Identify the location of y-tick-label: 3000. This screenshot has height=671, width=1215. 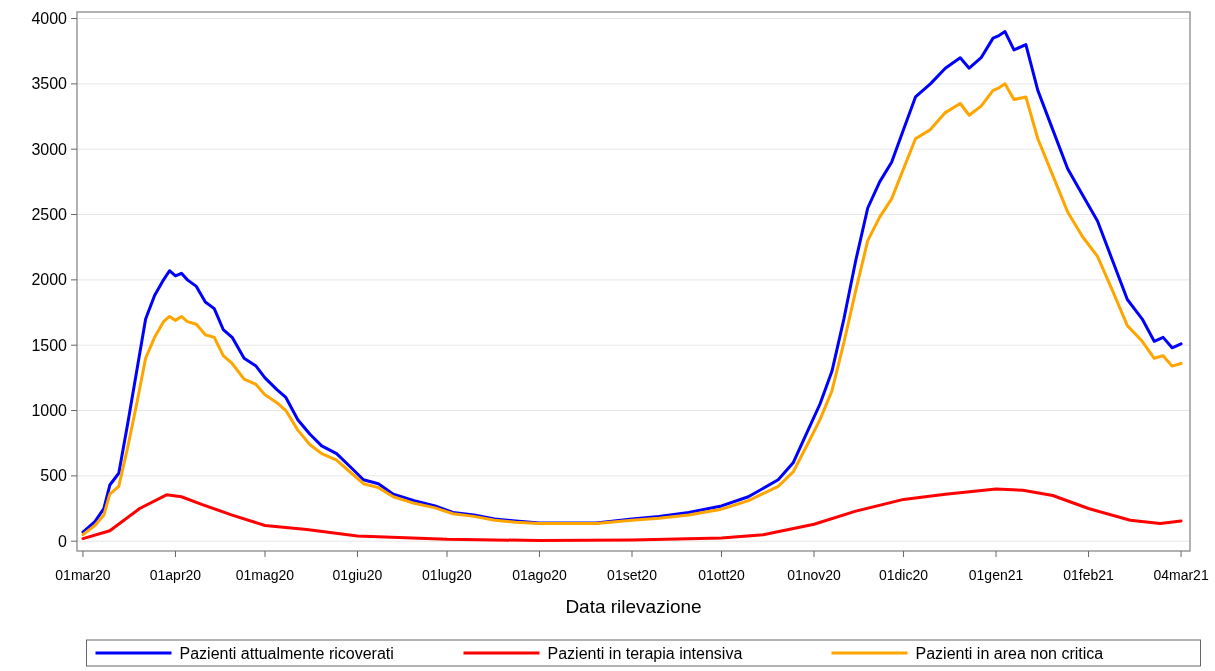
(49, 149).